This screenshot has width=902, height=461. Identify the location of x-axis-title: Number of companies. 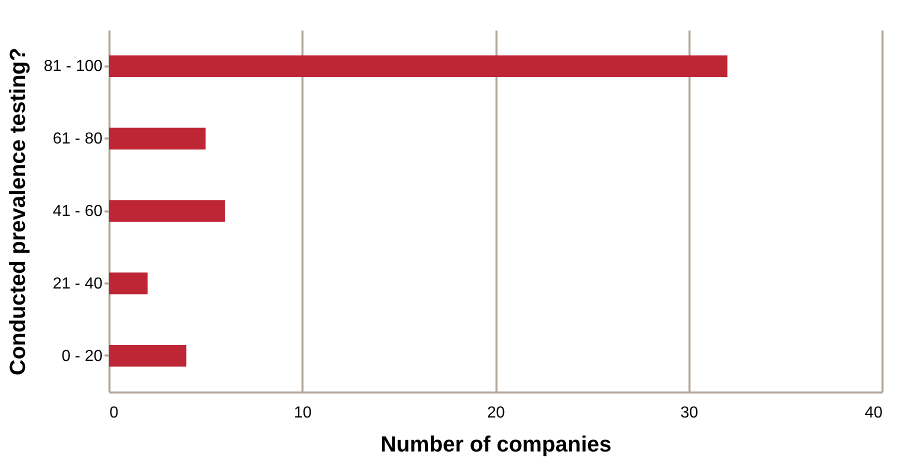
(496, 444).